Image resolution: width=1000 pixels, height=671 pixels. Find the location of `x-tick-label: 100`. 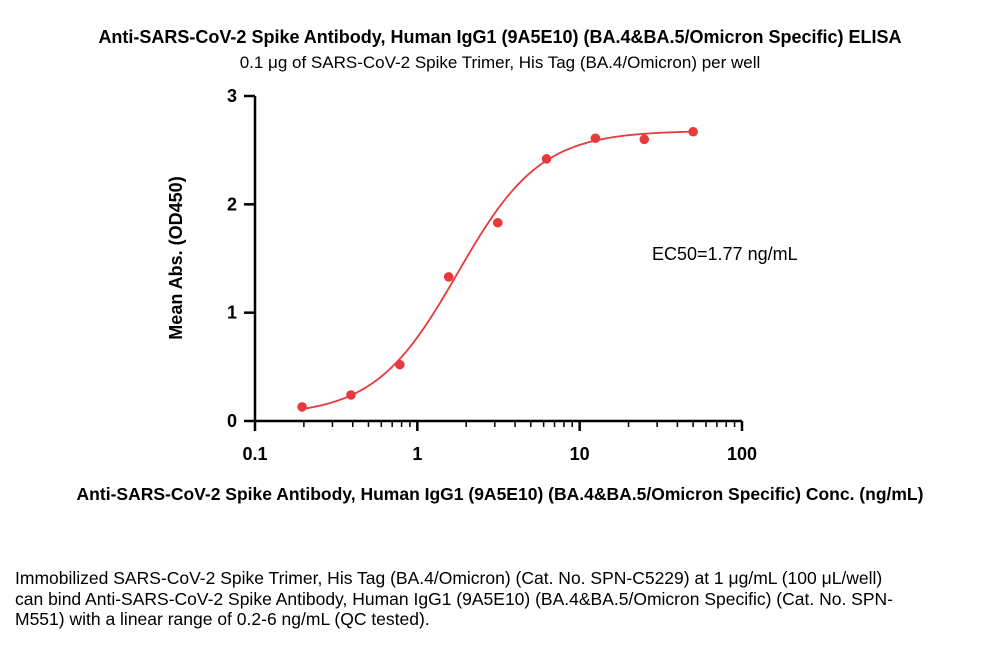

x-tick-label: 100 is located at coordinates (742, 454).